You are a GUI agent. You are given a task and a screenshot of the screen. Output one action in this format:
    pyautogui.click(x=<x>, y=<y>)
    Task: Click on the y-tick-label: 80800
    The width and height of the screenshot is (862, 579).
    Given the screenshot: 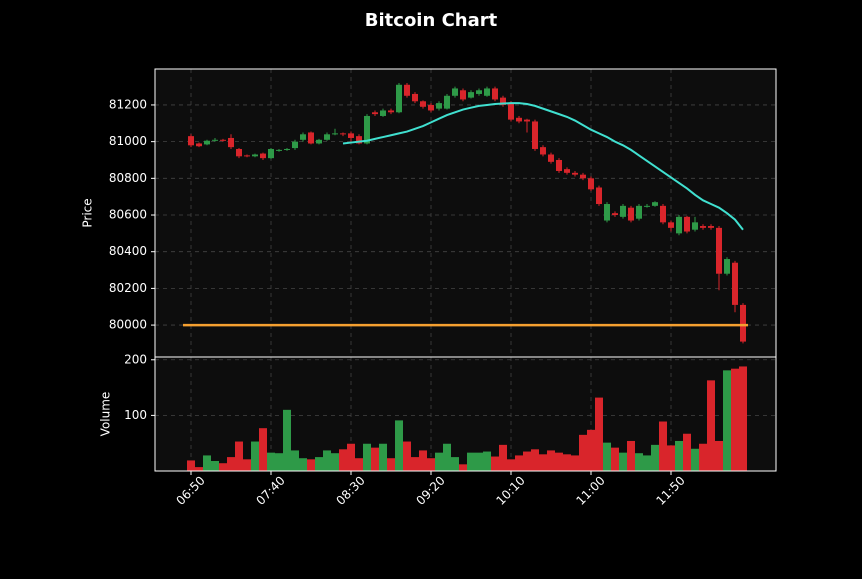 What is the action you would take?
    pyautogui.click(x=128, y=178)
    